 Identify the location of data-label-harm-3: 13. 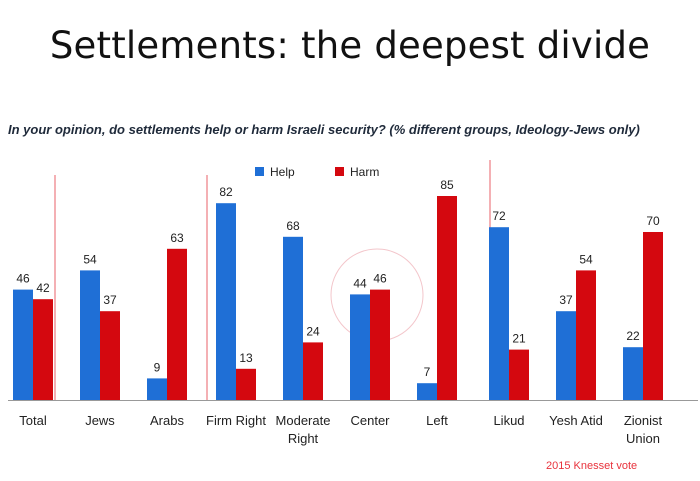
(246, 358).